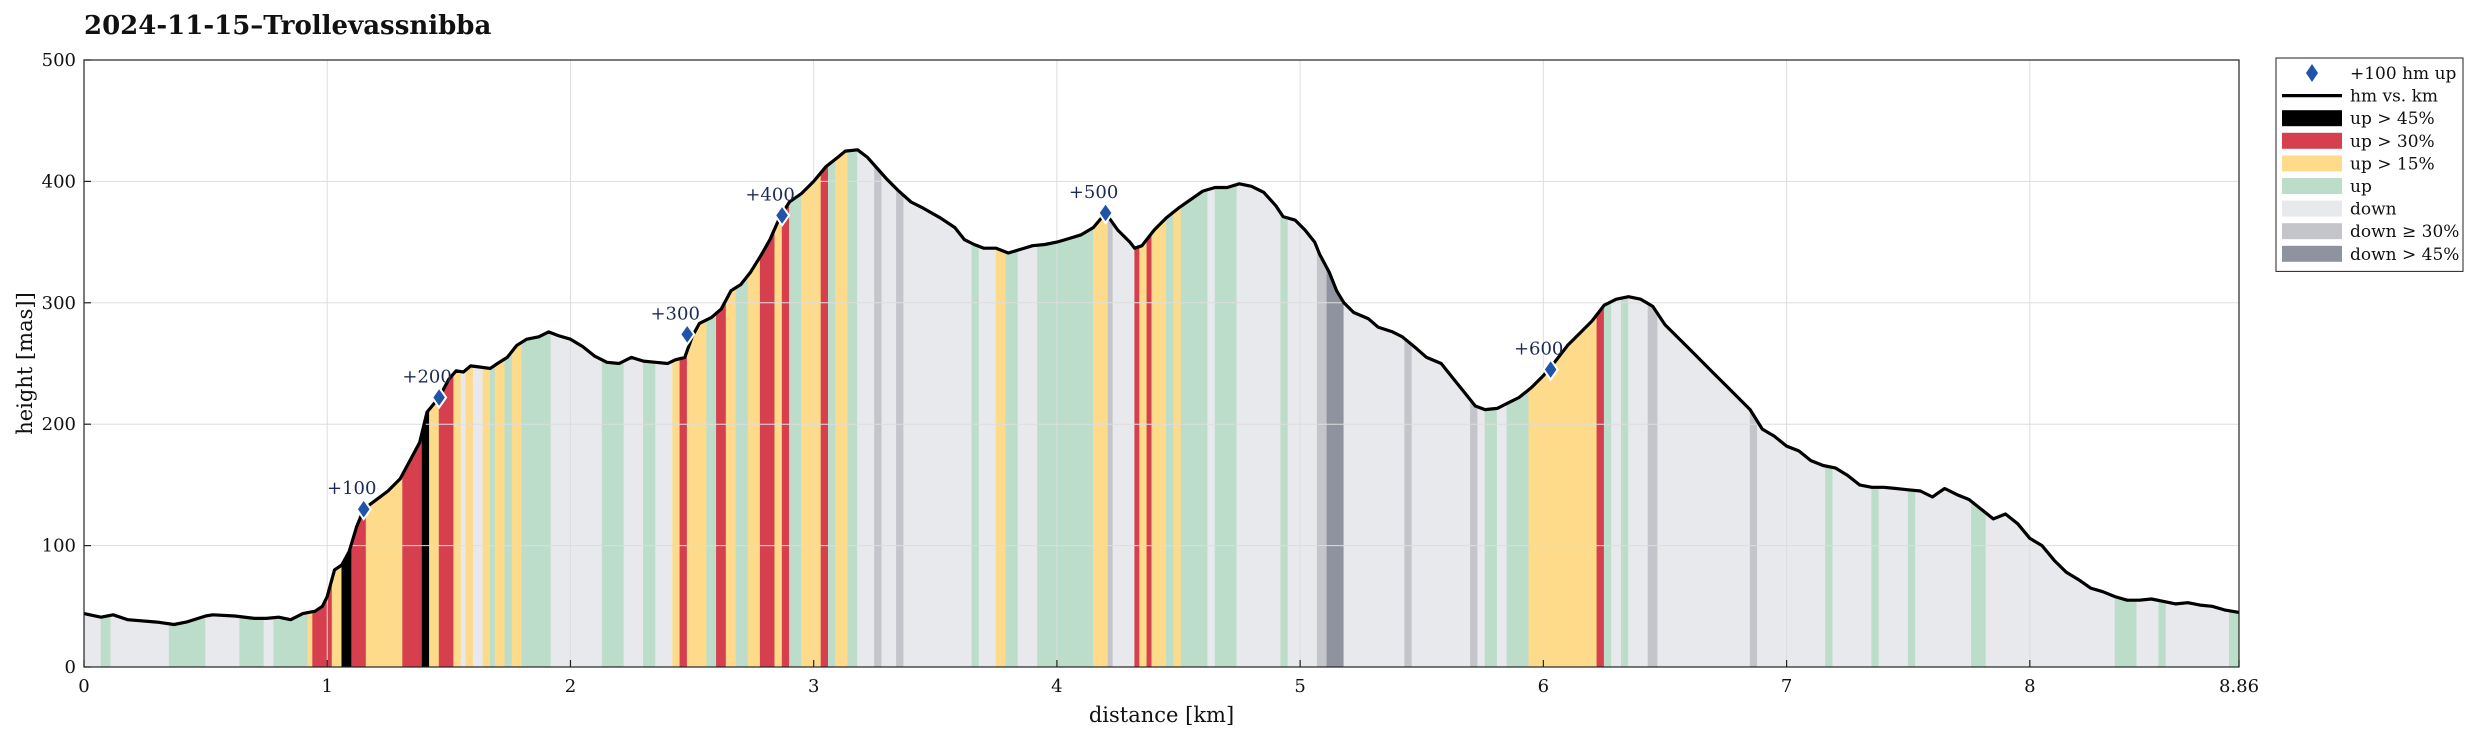  Describe the element at coordinates (2373, 210) in the screenshot. I see `legend-label: down` at that location.